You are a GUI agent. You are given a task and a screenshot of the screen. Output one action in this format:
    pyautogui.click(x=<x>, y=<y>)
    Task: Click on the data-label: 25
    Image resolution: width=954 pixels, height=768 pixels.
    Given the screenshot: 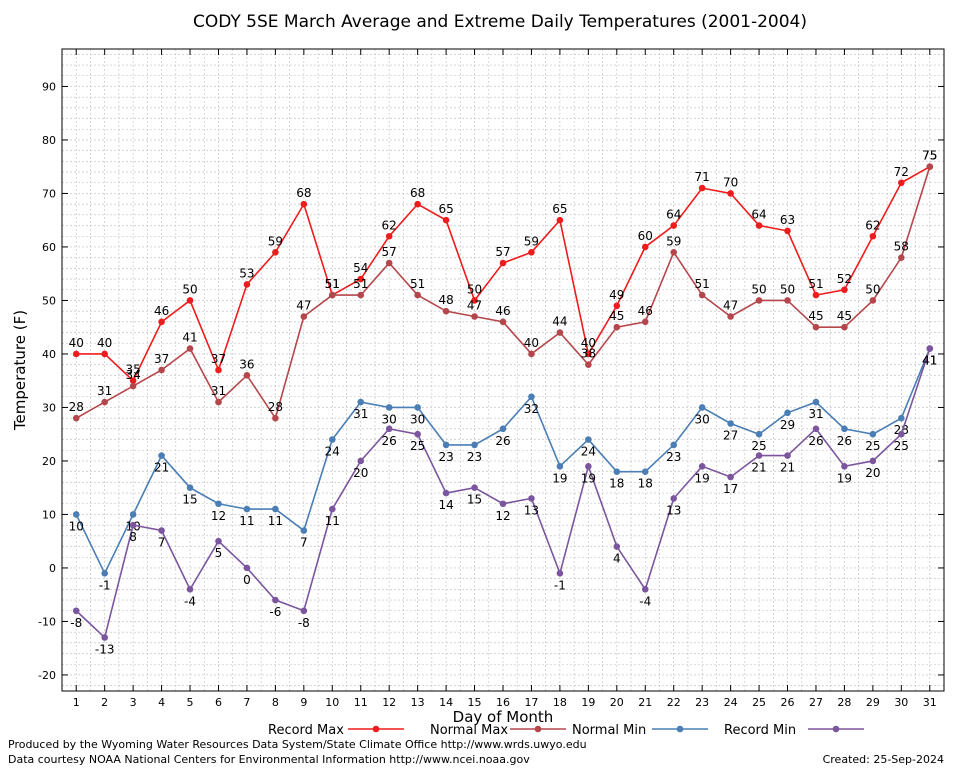 What is the action you would take?
    pyautogui.click(x=417, y=446)
    